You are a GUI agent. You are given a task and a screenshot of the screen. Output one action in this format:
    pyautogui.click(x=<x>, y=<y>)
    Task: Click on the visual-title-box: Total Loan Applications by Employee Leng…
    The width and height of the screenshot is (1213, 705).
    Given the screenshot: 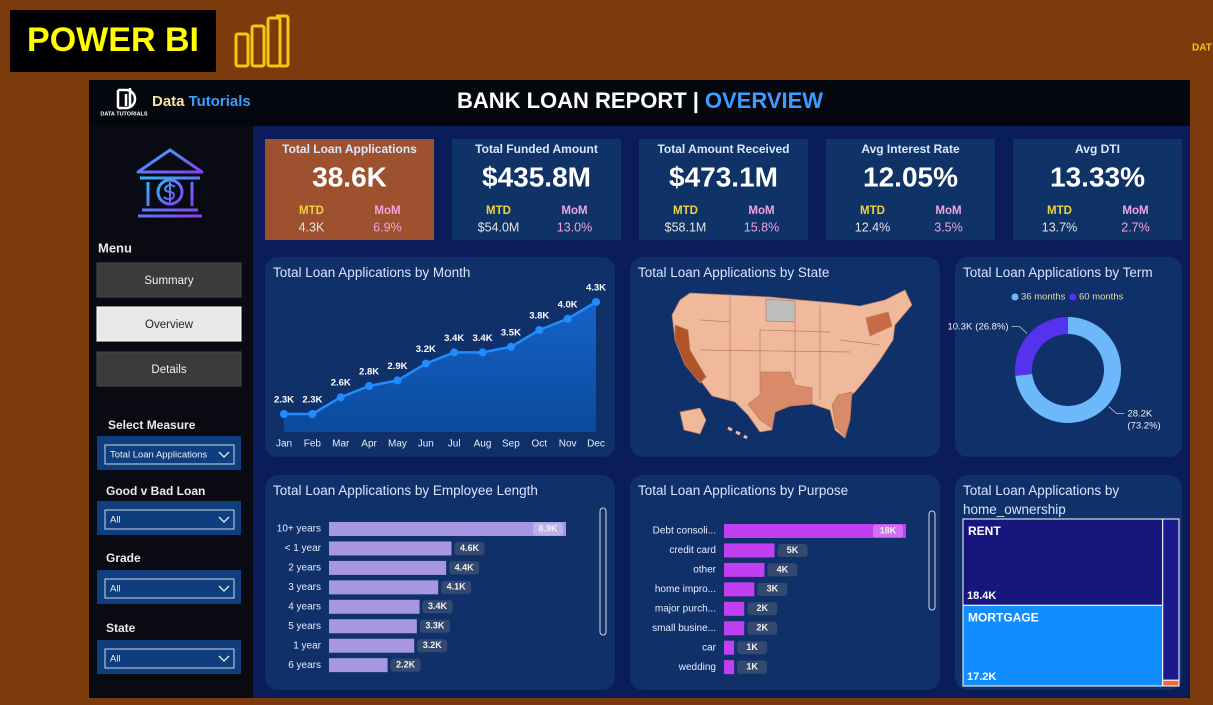 What is the action you would take?
    pyautogui.click(x=405, y=490)
    